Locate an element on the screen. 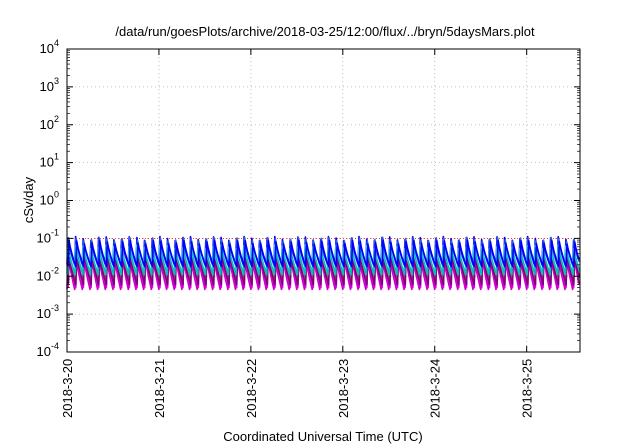 The height and width of the screenshot is (448, 640). y-tick-exponent: 4 is located at coordinates (56, 43).